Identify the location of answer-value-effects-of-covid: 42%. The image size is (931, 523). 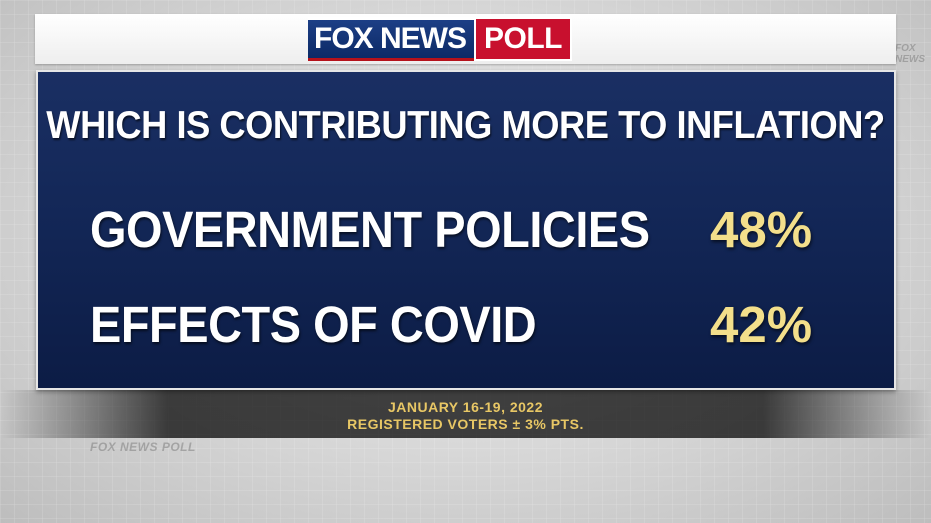
(761, 324).